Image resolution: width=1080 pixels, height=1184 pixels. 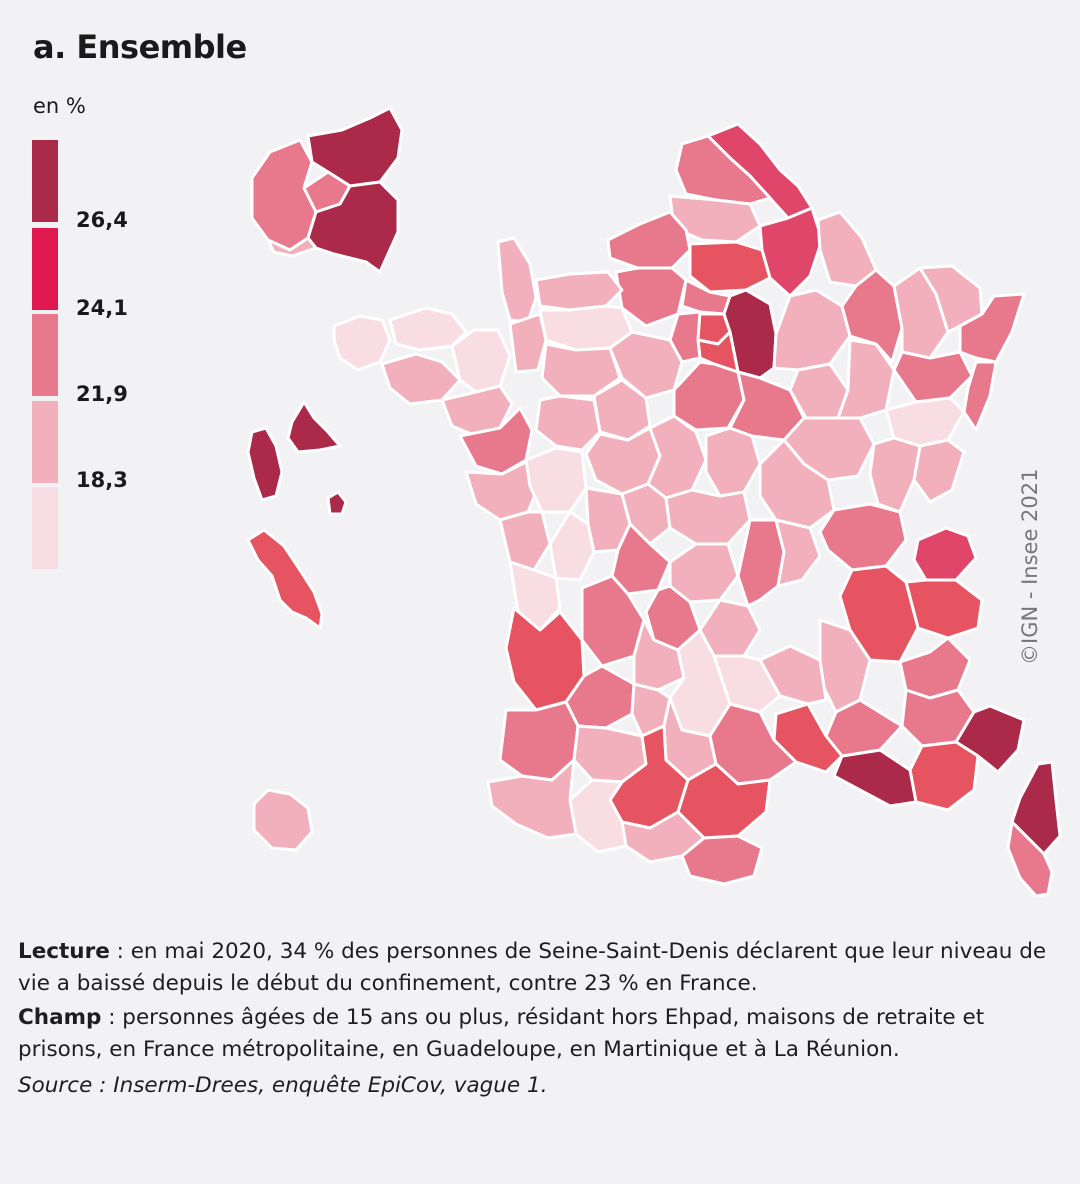 What do you see at coordinates (283, 820) in the screenshot?
I see `la-reunion` at bounding box center [283, 820].